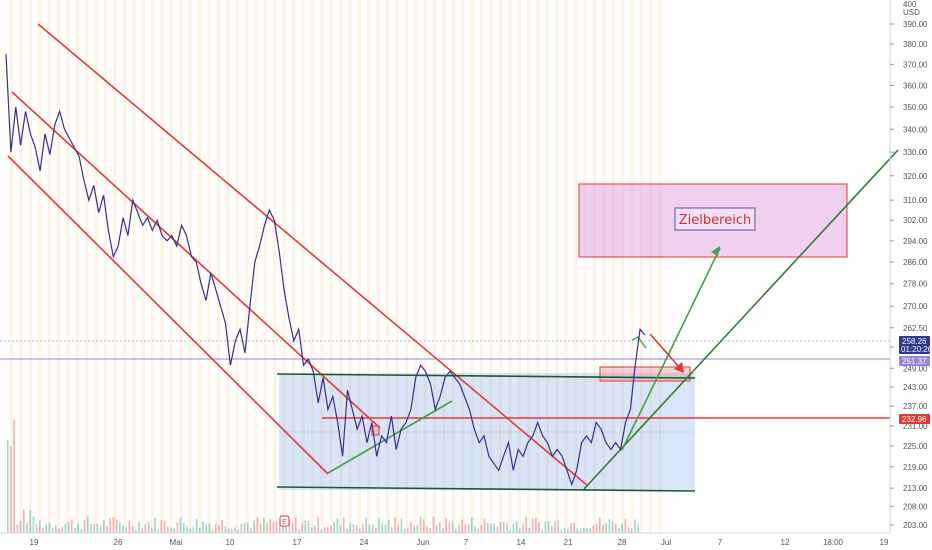 Image resolution: width=932 pixels, height=550 pixels. What do you see at coordinates (915, 262) in the screenshot?
I see `y-tick-label: 286.00` at bounding box center [915, 262].